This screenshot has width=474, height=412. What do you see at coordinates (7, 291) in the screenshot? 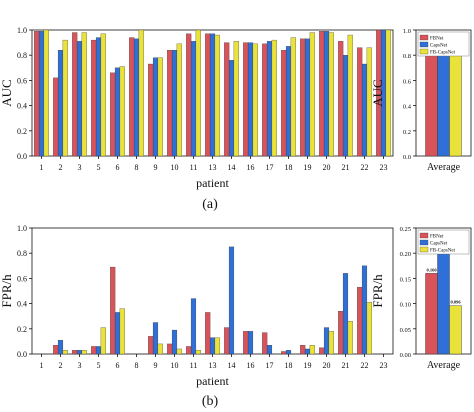
I see `y-axis-label: FPR/h` at bounding box center [7, 291].